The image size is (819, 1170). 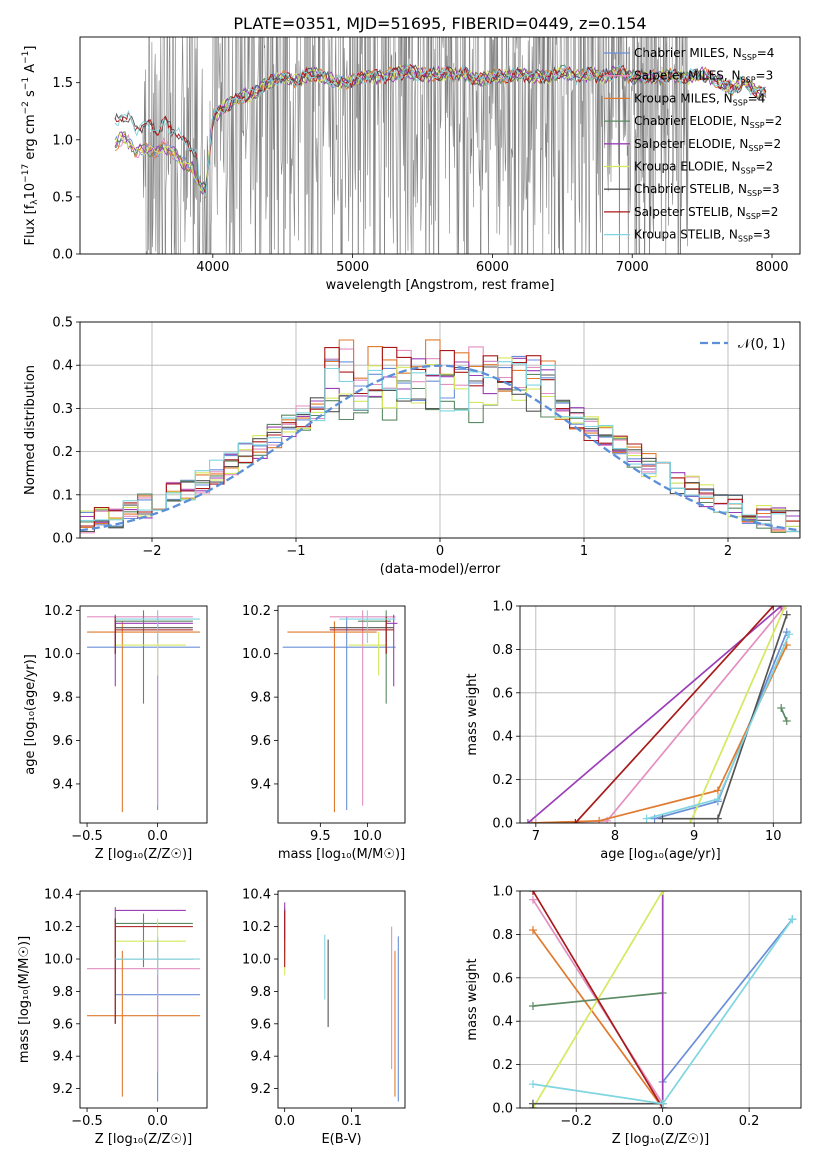 What do you see at coordinates (340, 711) in the screenshot?
I see `age_vs_mass-points` at bounding box center [340, 711].